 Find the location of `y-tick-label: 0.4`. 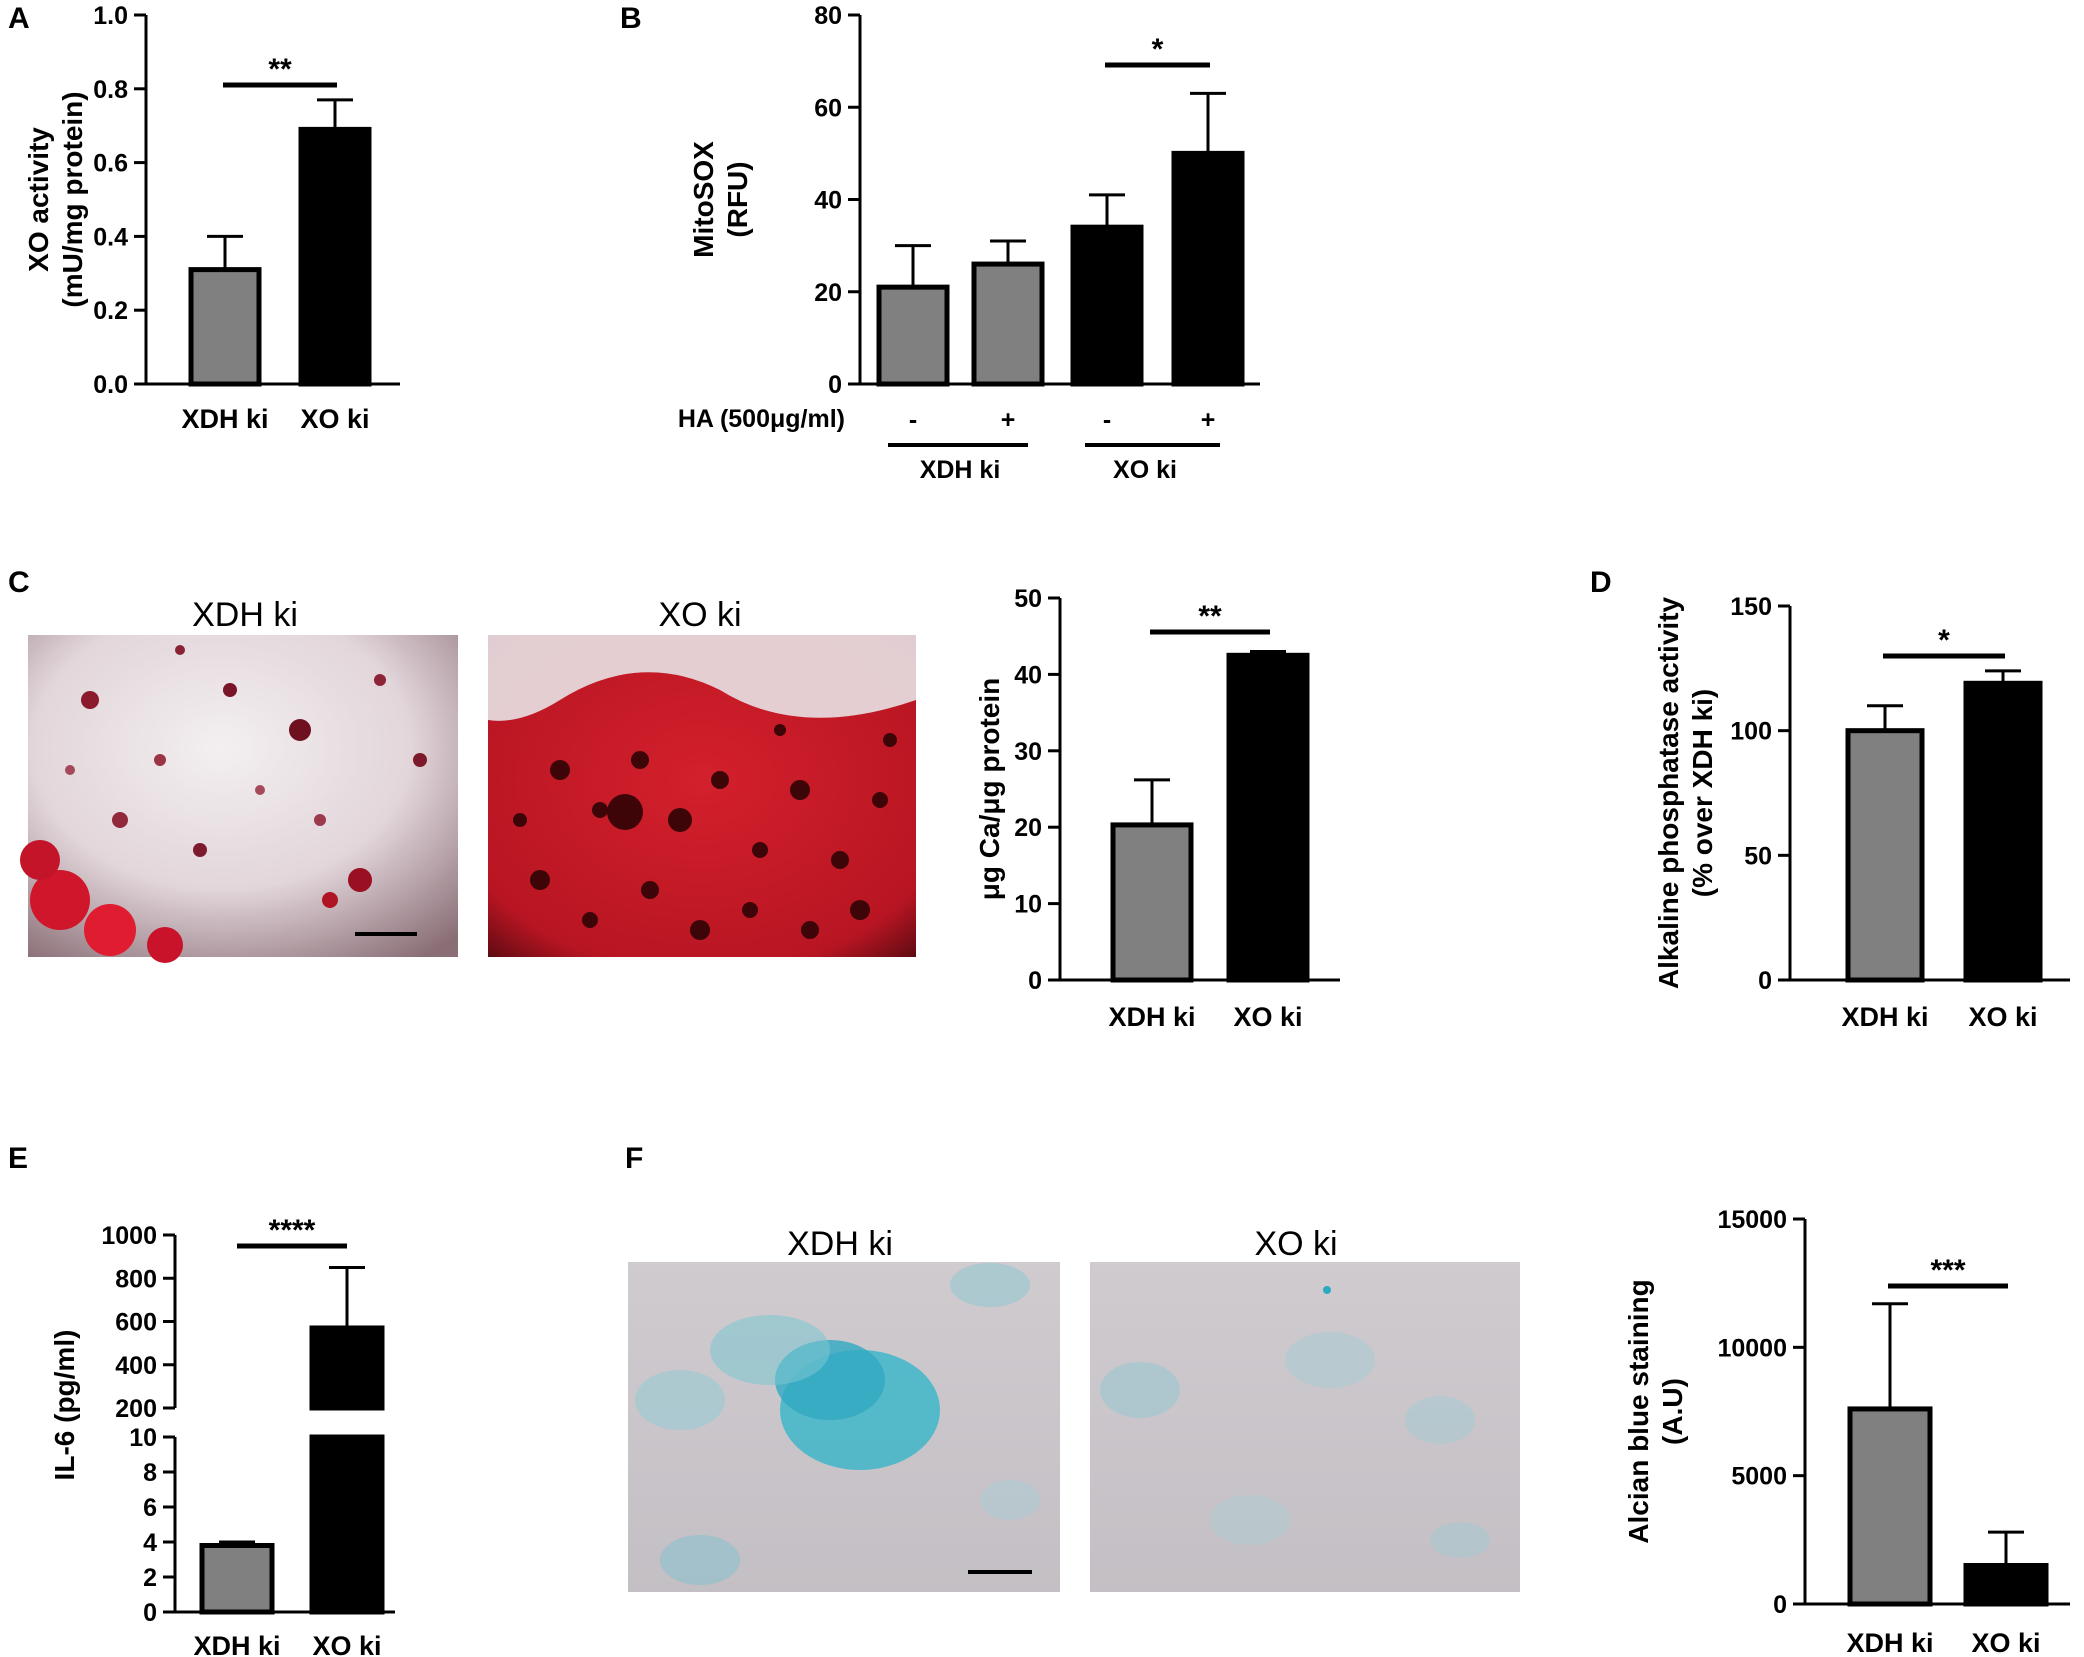

y-tick-label: 0.4 is located at coordinates (110, 237).